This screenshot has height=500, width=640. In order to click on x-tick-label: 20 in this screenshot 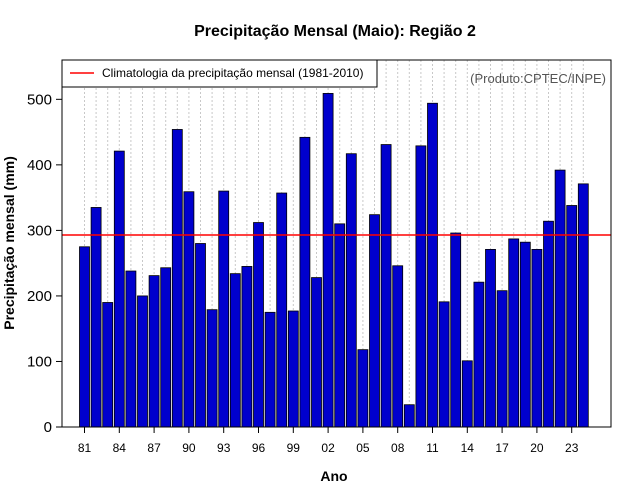, I will do `click(537, 448)`.